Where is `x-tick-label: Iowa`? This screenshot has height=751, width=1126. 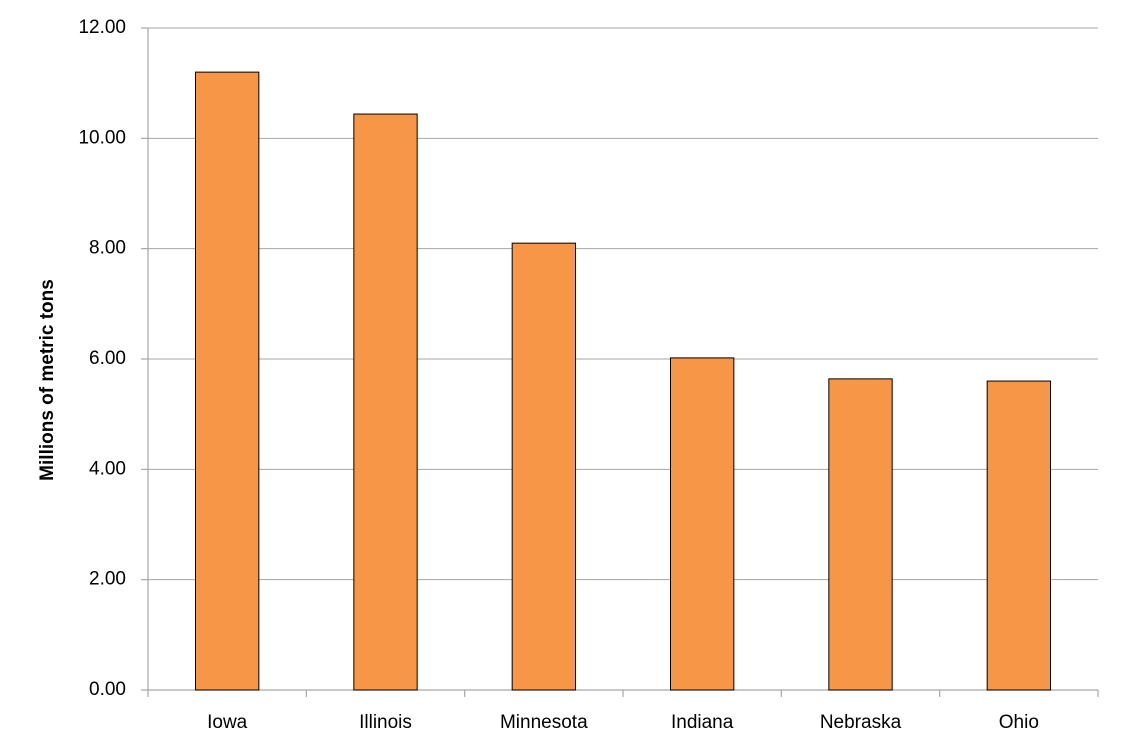 x-tick-label: Iowa is located at coordinates (227, 722).